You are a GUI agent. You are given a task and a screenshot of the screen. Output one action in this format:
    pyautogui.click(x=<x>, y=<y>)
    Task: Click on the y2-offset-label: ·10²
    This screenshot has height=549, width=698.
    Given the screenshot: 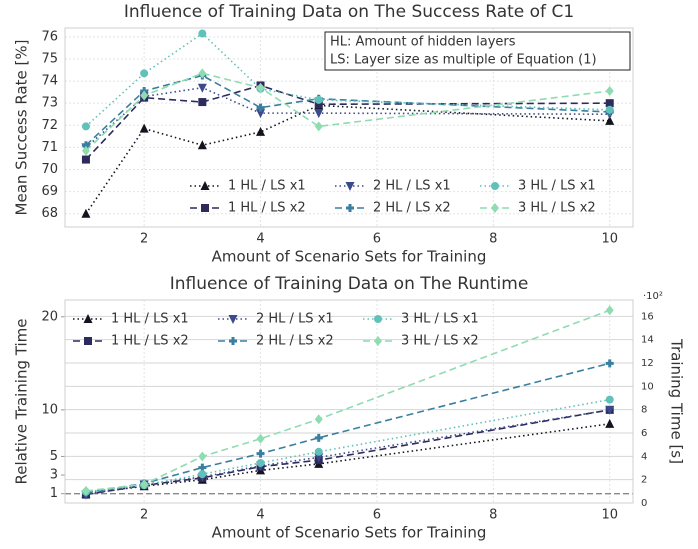 What is the action you would take?
    pyautogui.click(x=653, y=296)
    